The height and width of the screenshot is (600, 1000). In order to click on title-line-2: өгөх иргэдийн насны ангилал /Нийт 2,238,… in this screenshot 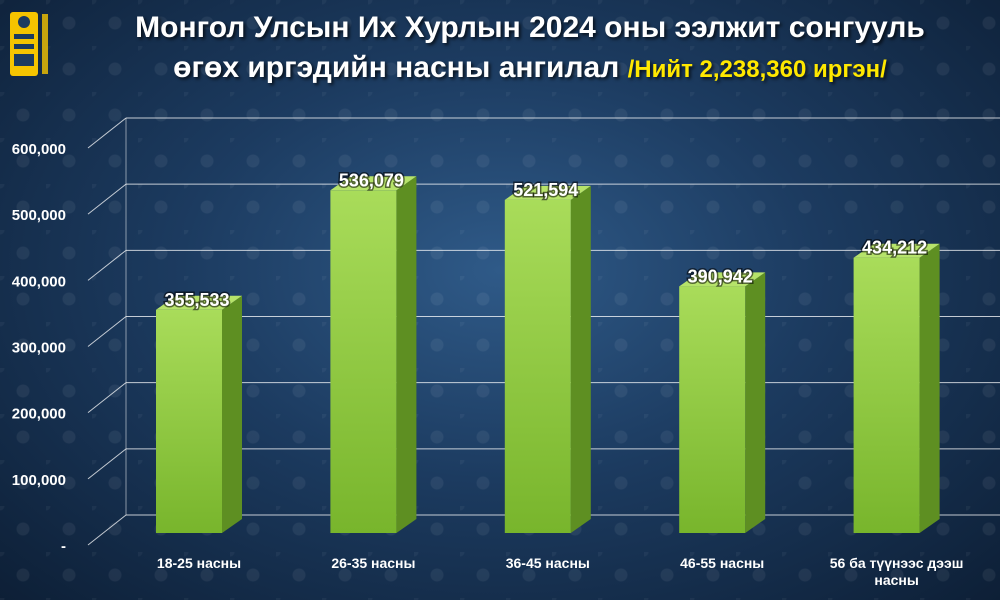, I will do `click(530, 69)`.